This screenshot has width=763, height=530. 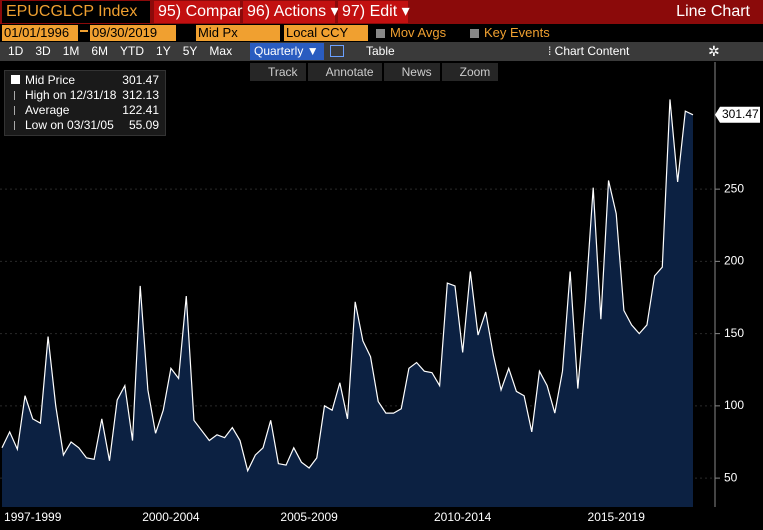 I want to click on stat-label: Low on 03/31/05, so click(x=69, y=125).